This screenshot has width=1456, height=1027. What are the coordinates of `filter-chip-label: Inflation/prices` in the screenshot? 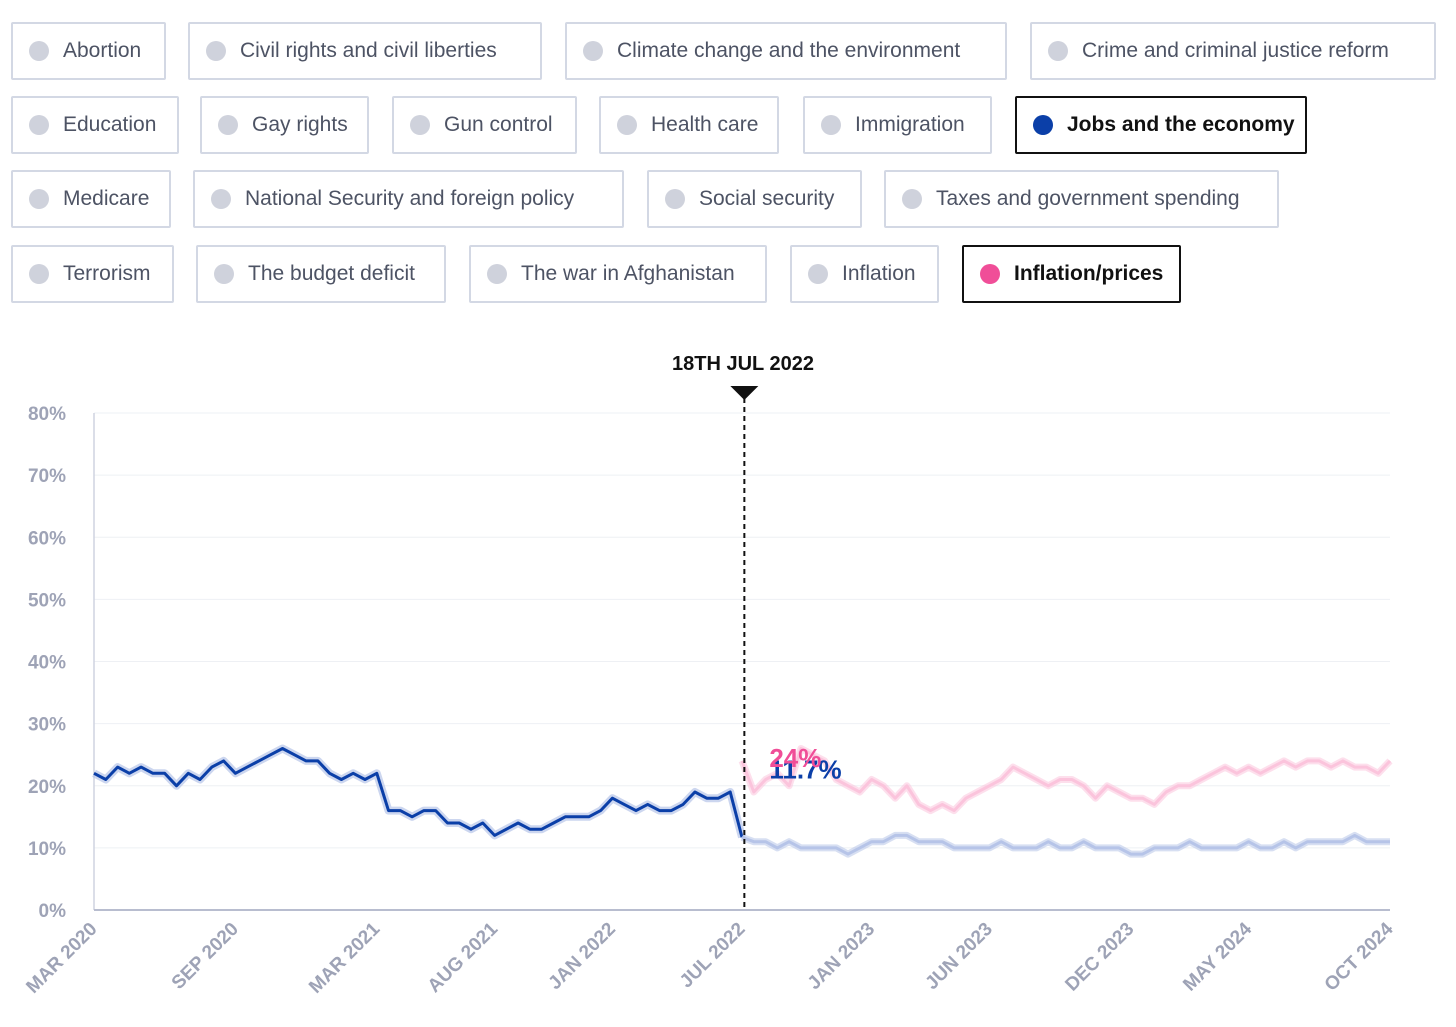 It's located at (1089, 273).